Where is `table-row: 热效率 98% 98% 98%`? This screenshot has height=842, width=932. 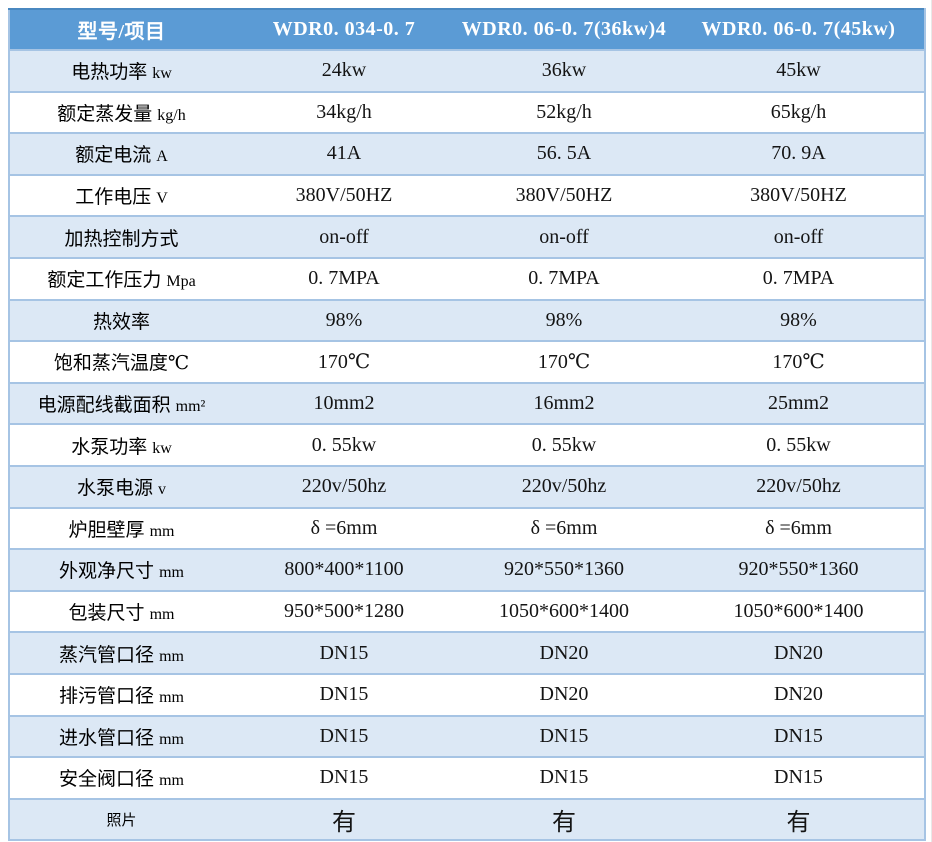
table-row: 热效率 98% 98% 98% is located at coordinates (467, 320).